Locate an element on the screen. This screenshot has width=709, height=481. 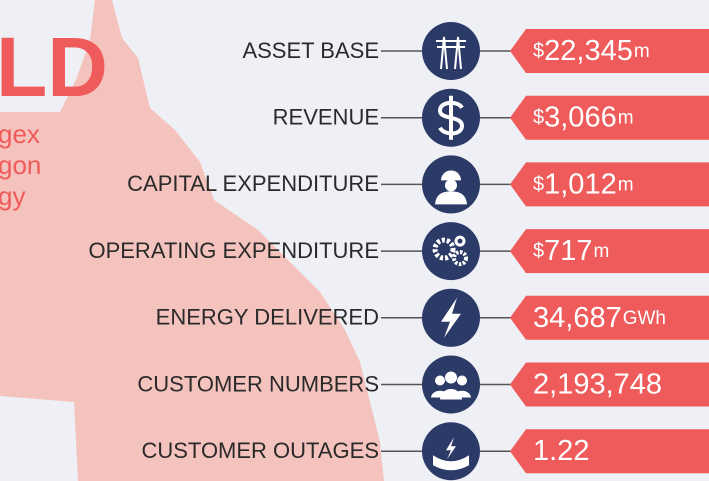
region-line: gy is located at coordinates (12, 196).